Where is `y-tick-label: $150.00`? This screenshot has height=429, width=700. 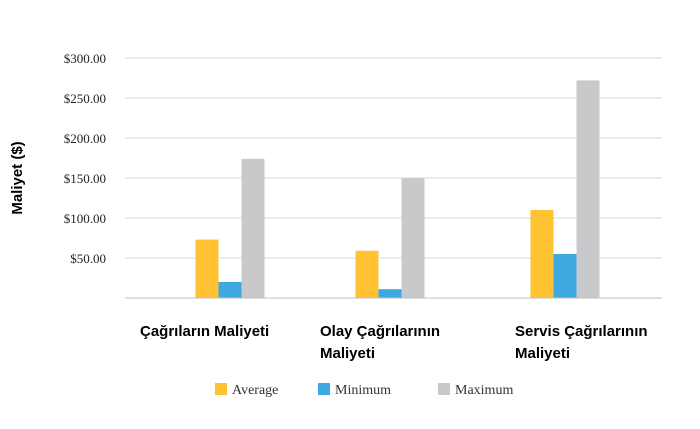 y-tick-label: $150.00 is located at coordinates (85, 178).